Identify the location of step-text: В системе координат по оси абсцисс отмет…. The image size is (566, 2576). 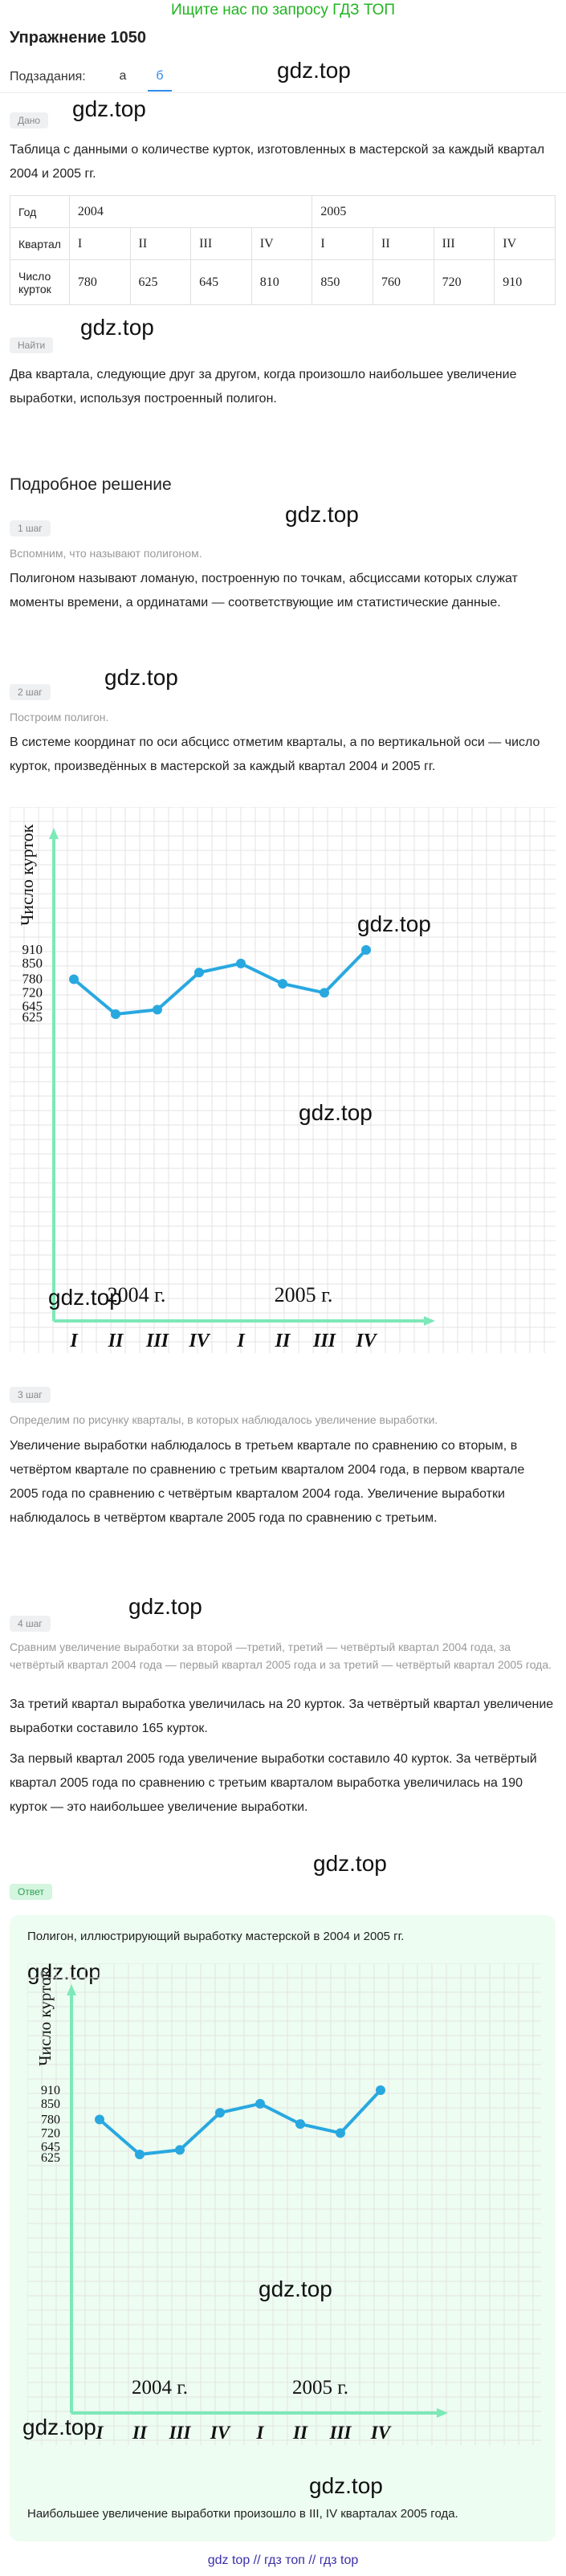
(275, 754).